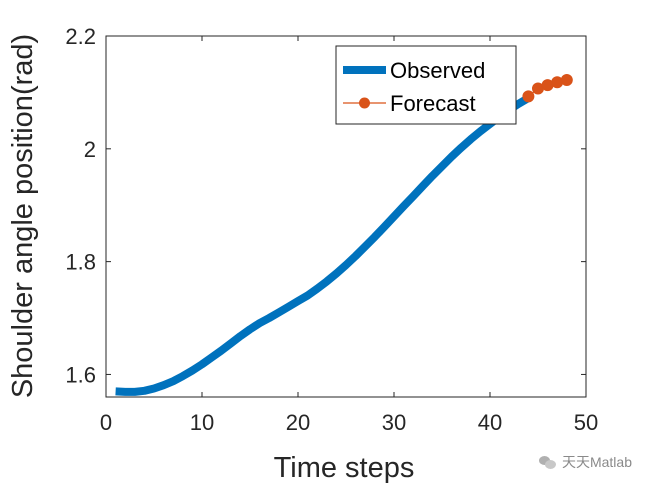  Describe the element at coordinates (23, 216) in the screenshot. I see `y-axis-label: Shoulder angle position(rad)` at that location.